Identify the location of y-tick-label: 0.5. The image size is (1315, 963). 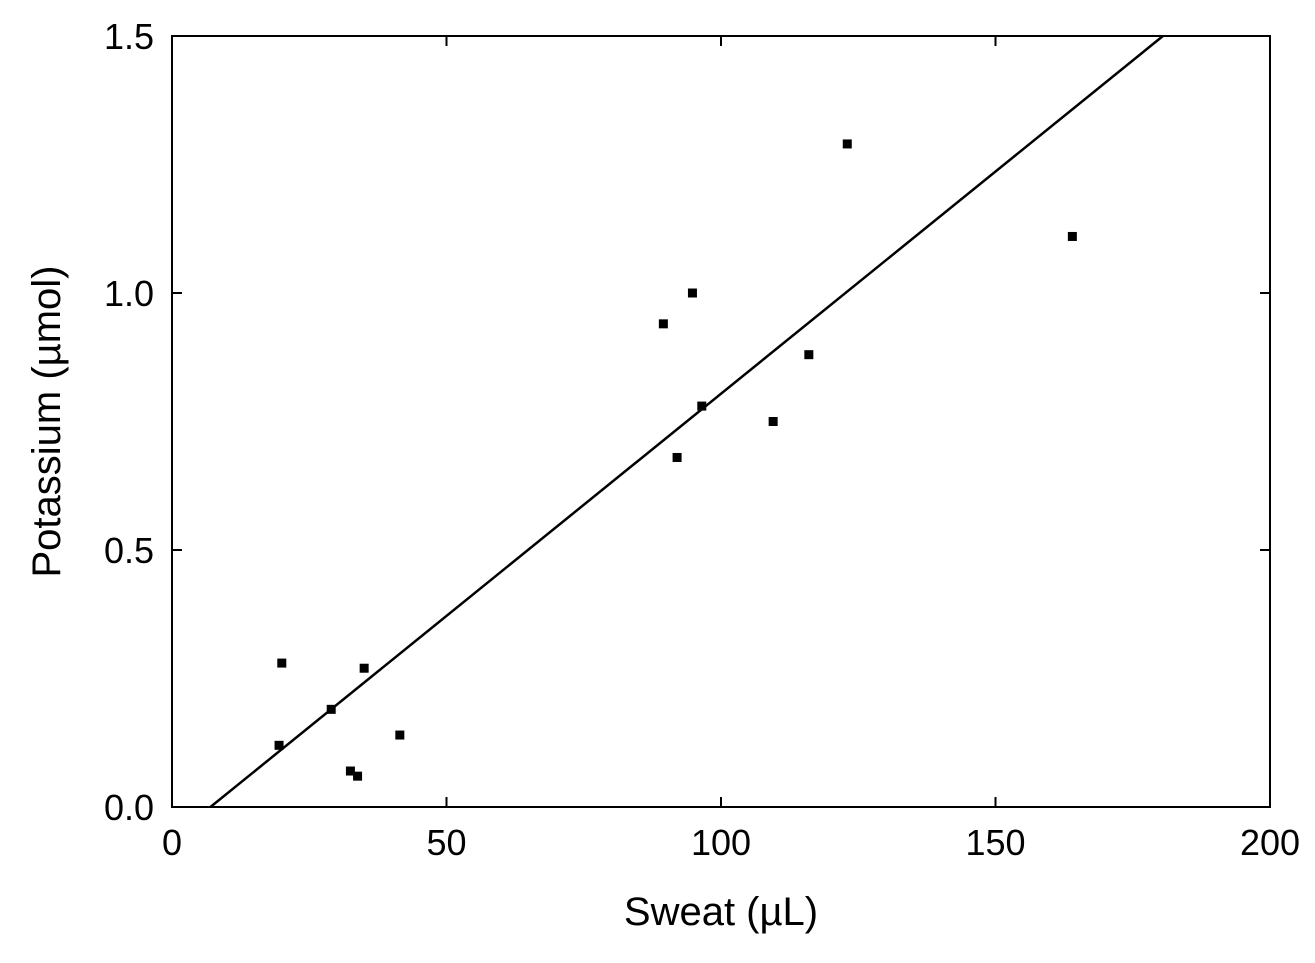
(129, 550).